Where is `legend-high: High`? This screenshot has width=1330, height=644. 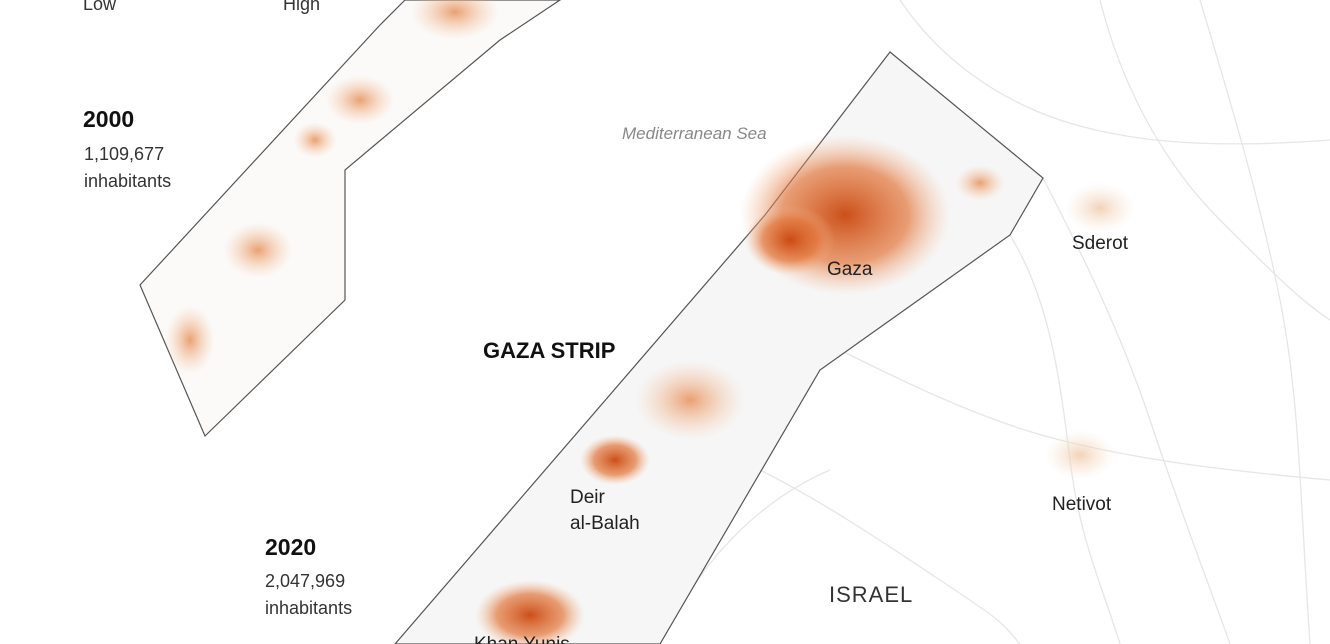 legend-high: High is located at coordinates (301, 7).